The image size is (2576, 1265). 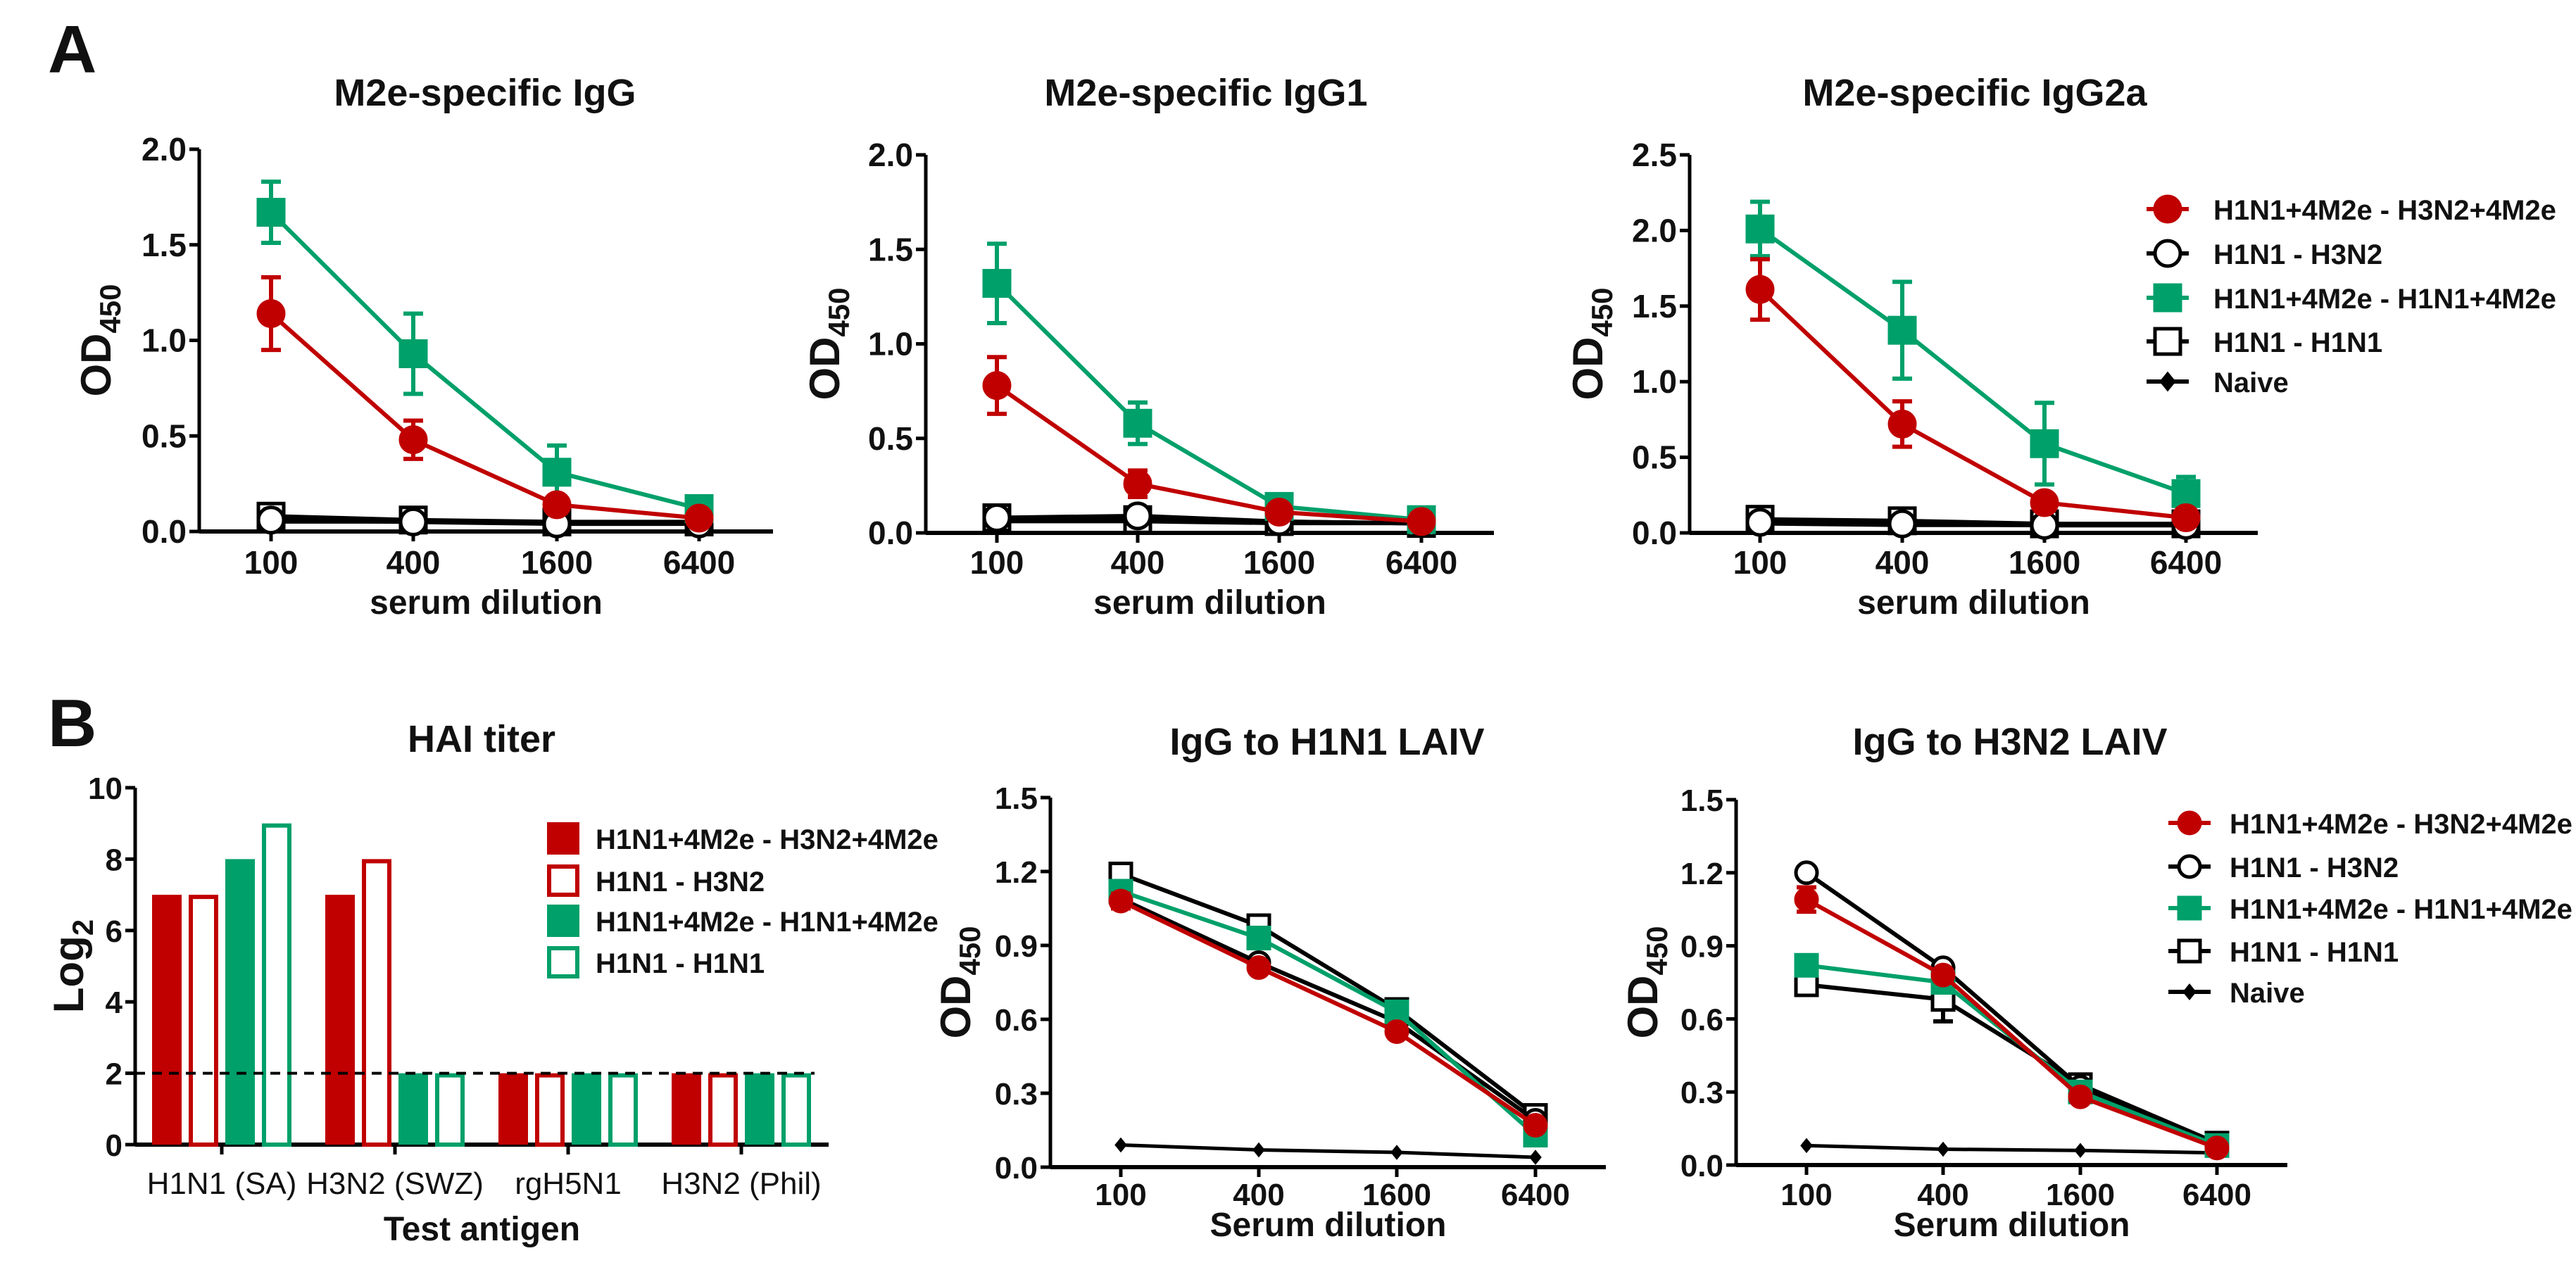 I want to click on panel-label-a: A, so click(x=72, y=49).